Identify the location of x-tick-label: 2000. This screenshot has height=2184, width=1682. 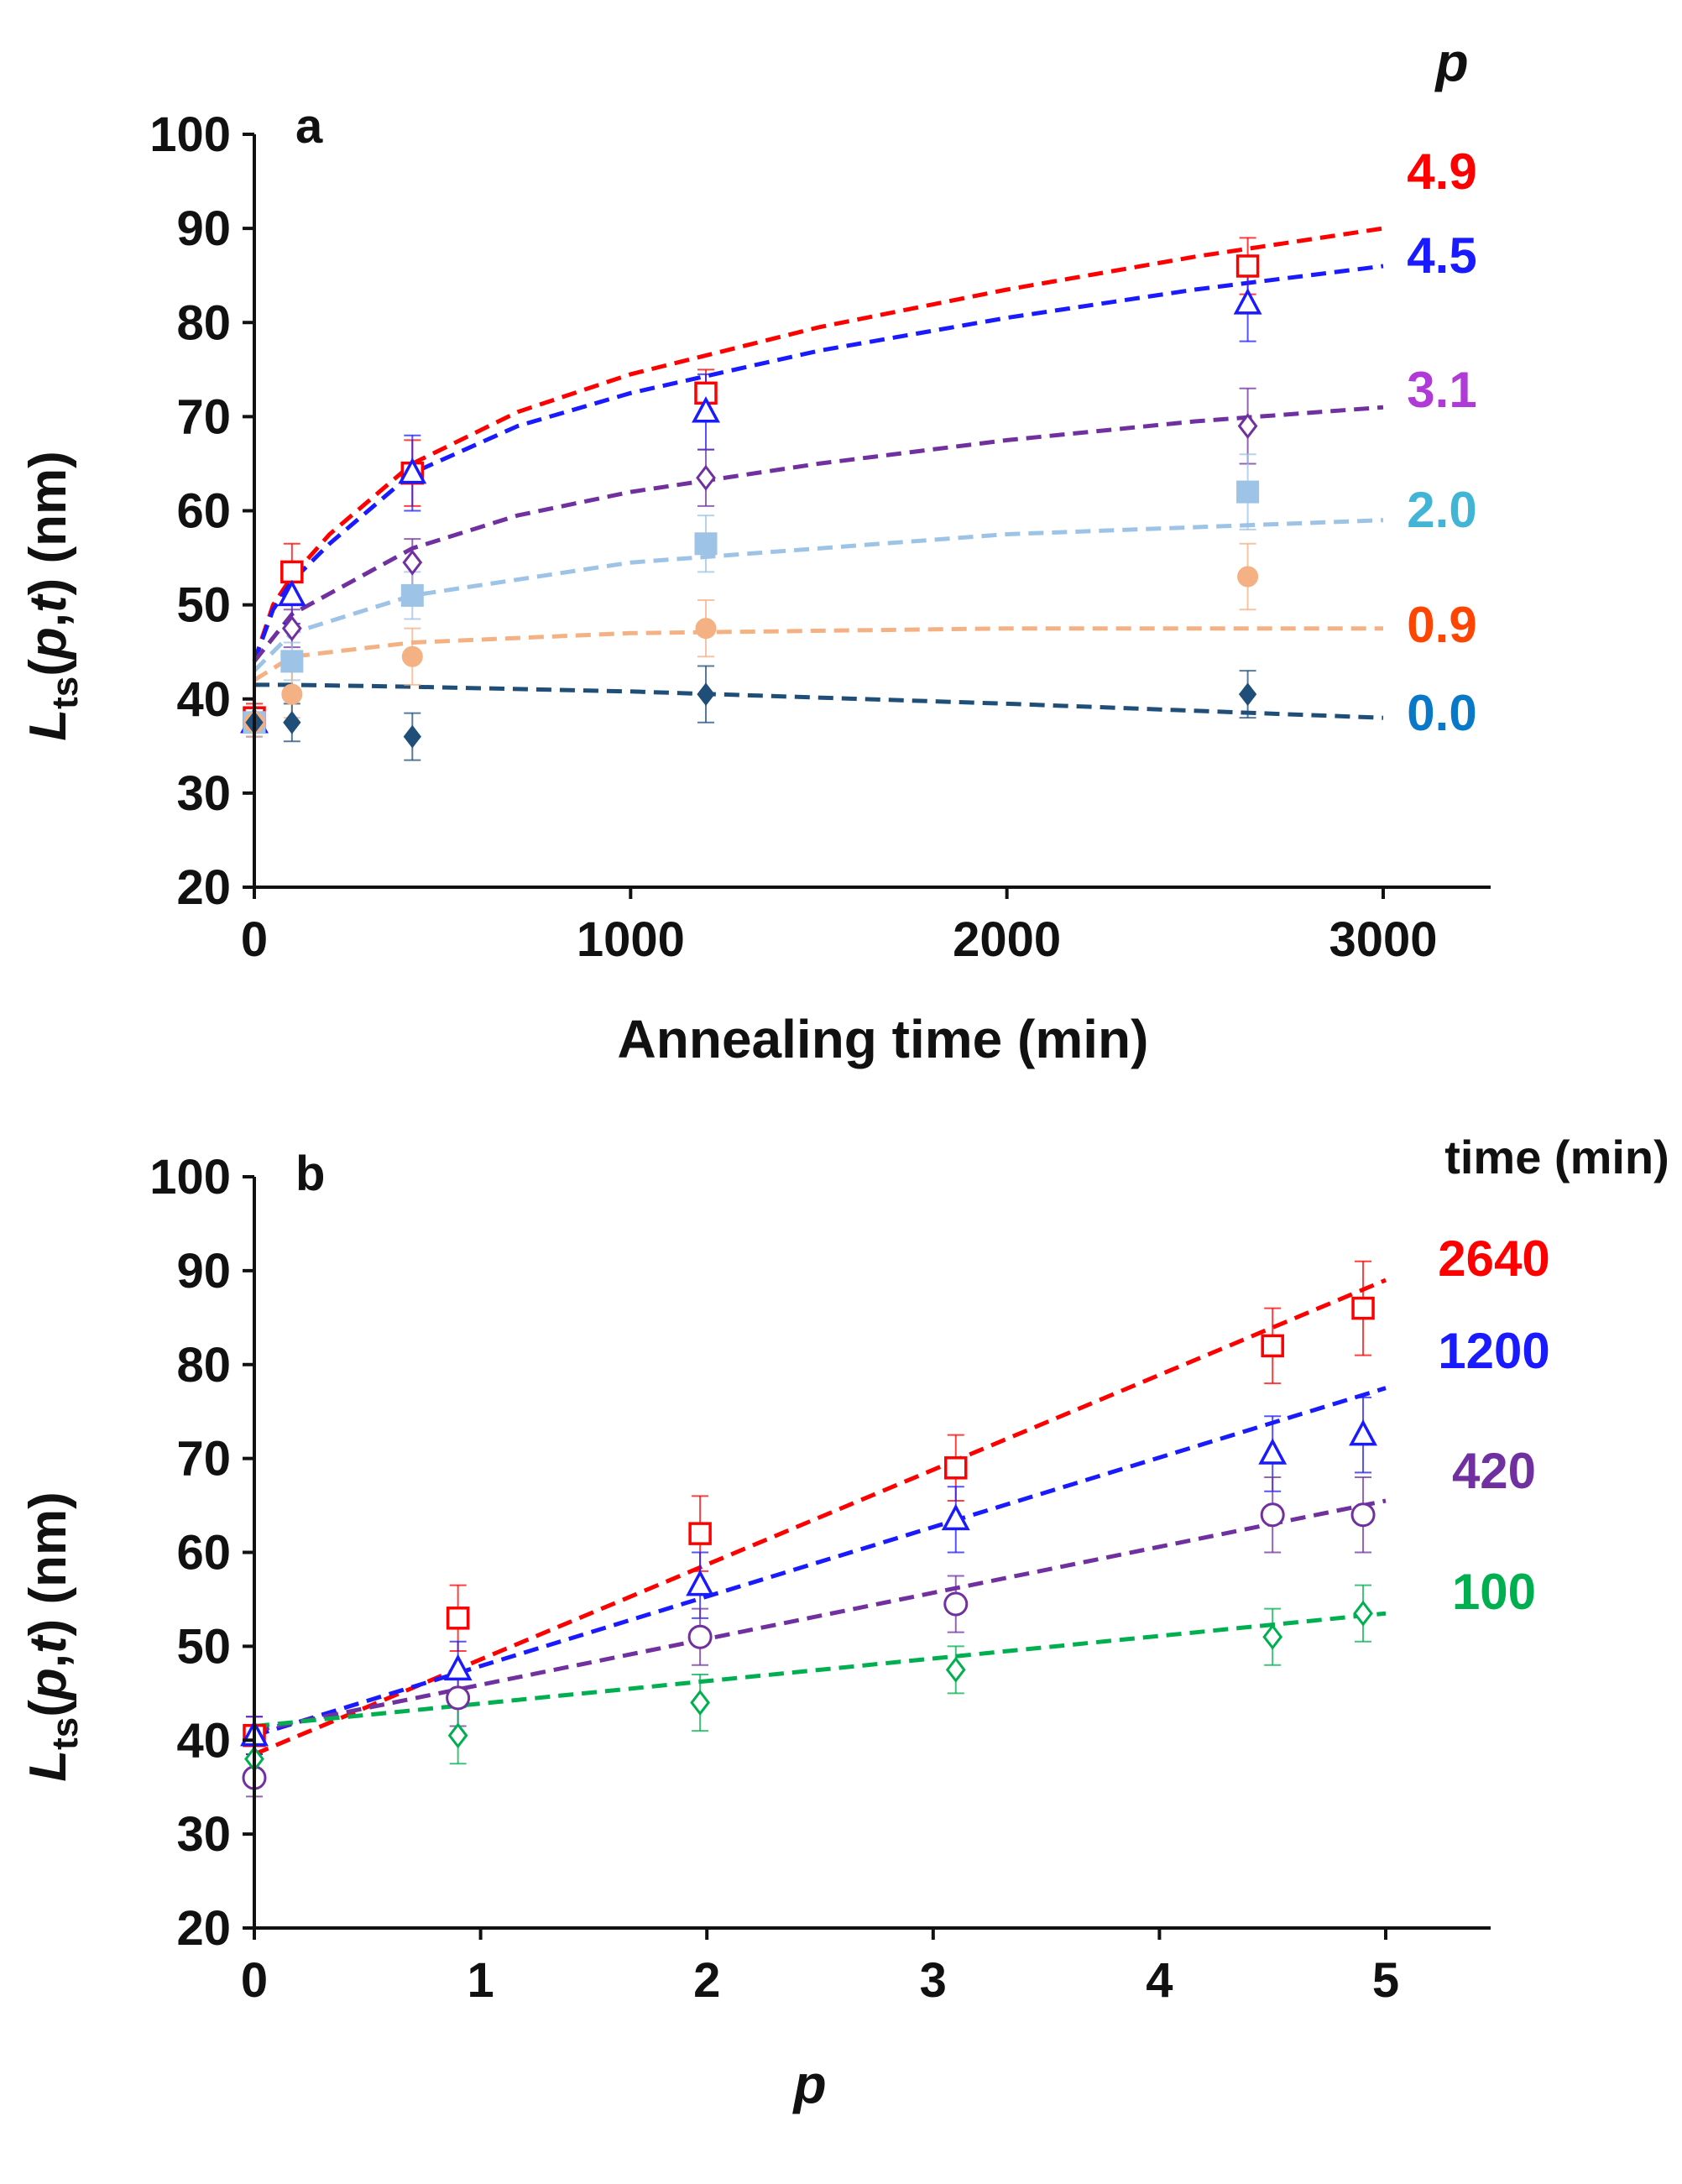
(1007, 939).